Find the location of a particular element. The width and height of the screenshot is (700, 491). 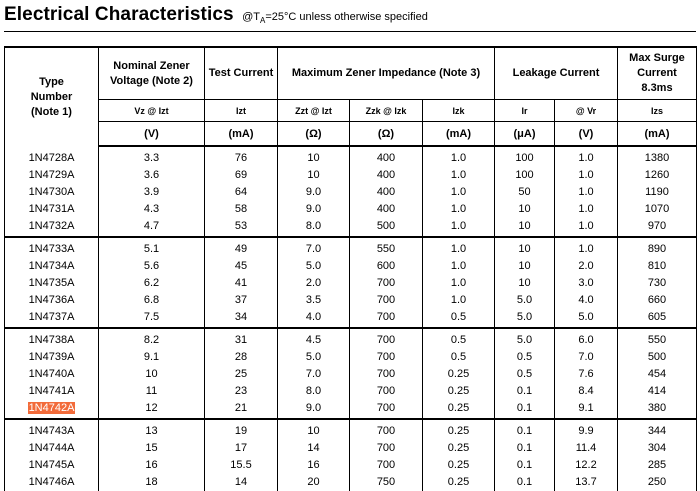

part-number: 1N4738A is located at coordinates (51, 340).